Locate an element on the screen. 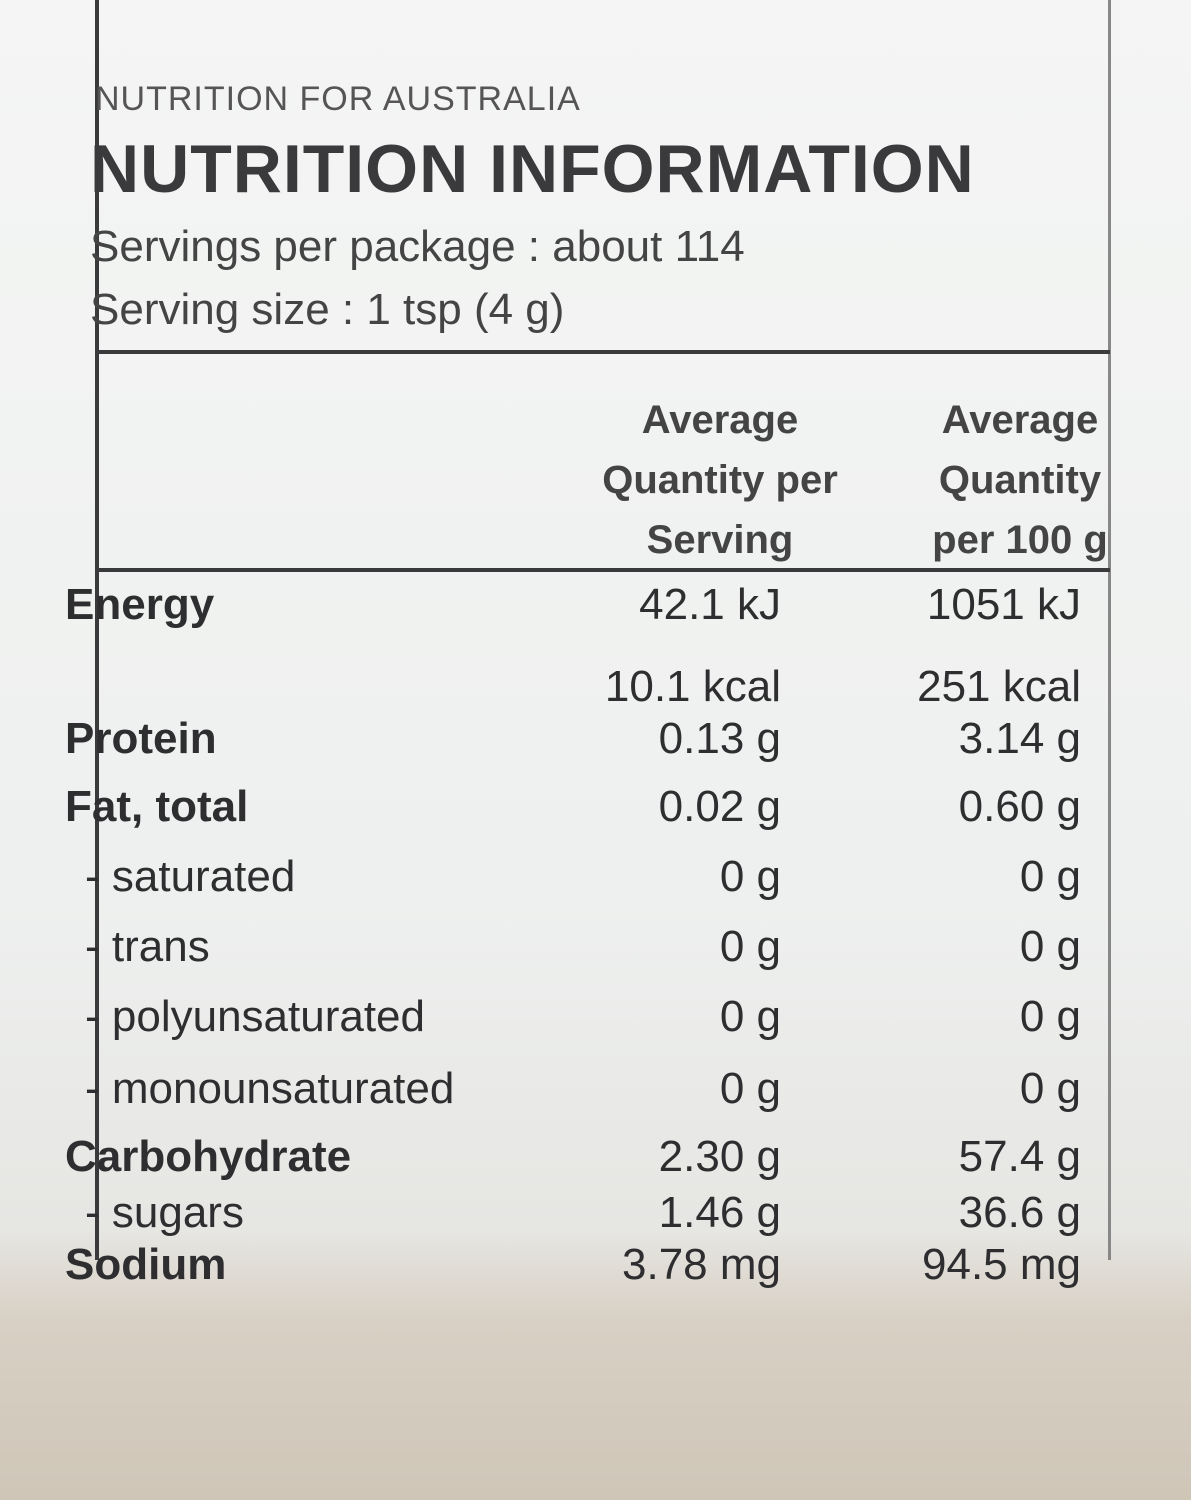 The width and height of the screenshot is (1191, 1500). per-serving: 3.78 mg is located at coordinates (701, 1264).